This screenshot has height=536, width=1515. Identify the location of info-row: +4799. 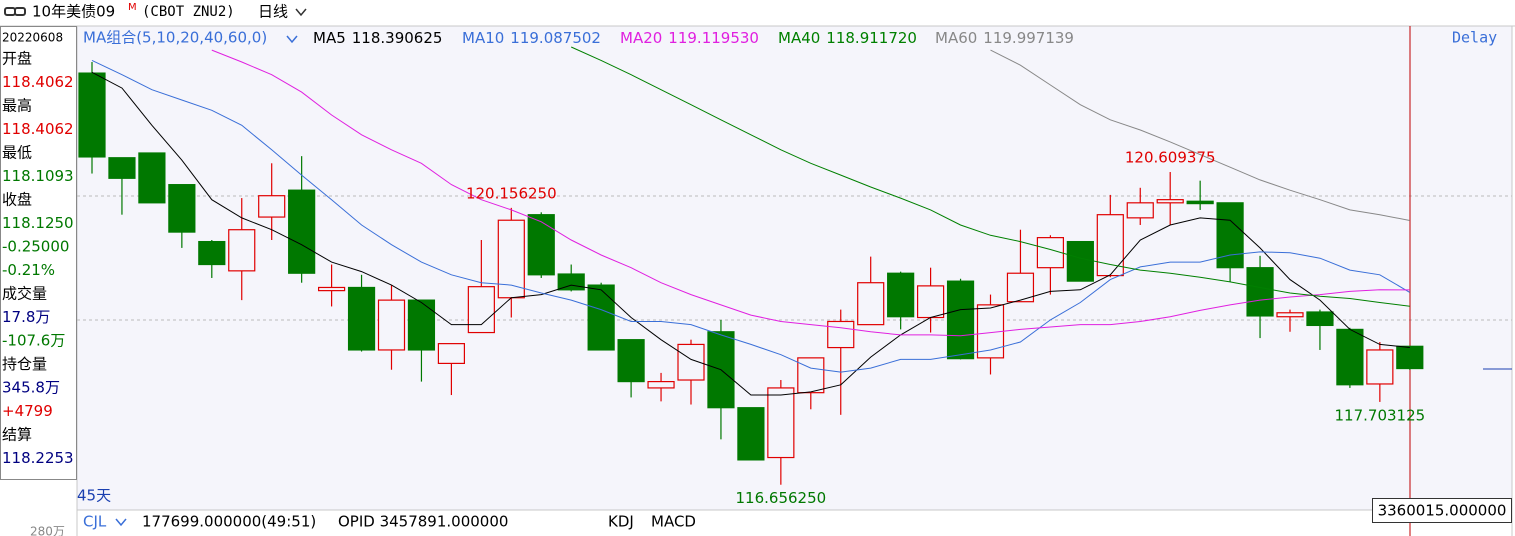
(27, 411).